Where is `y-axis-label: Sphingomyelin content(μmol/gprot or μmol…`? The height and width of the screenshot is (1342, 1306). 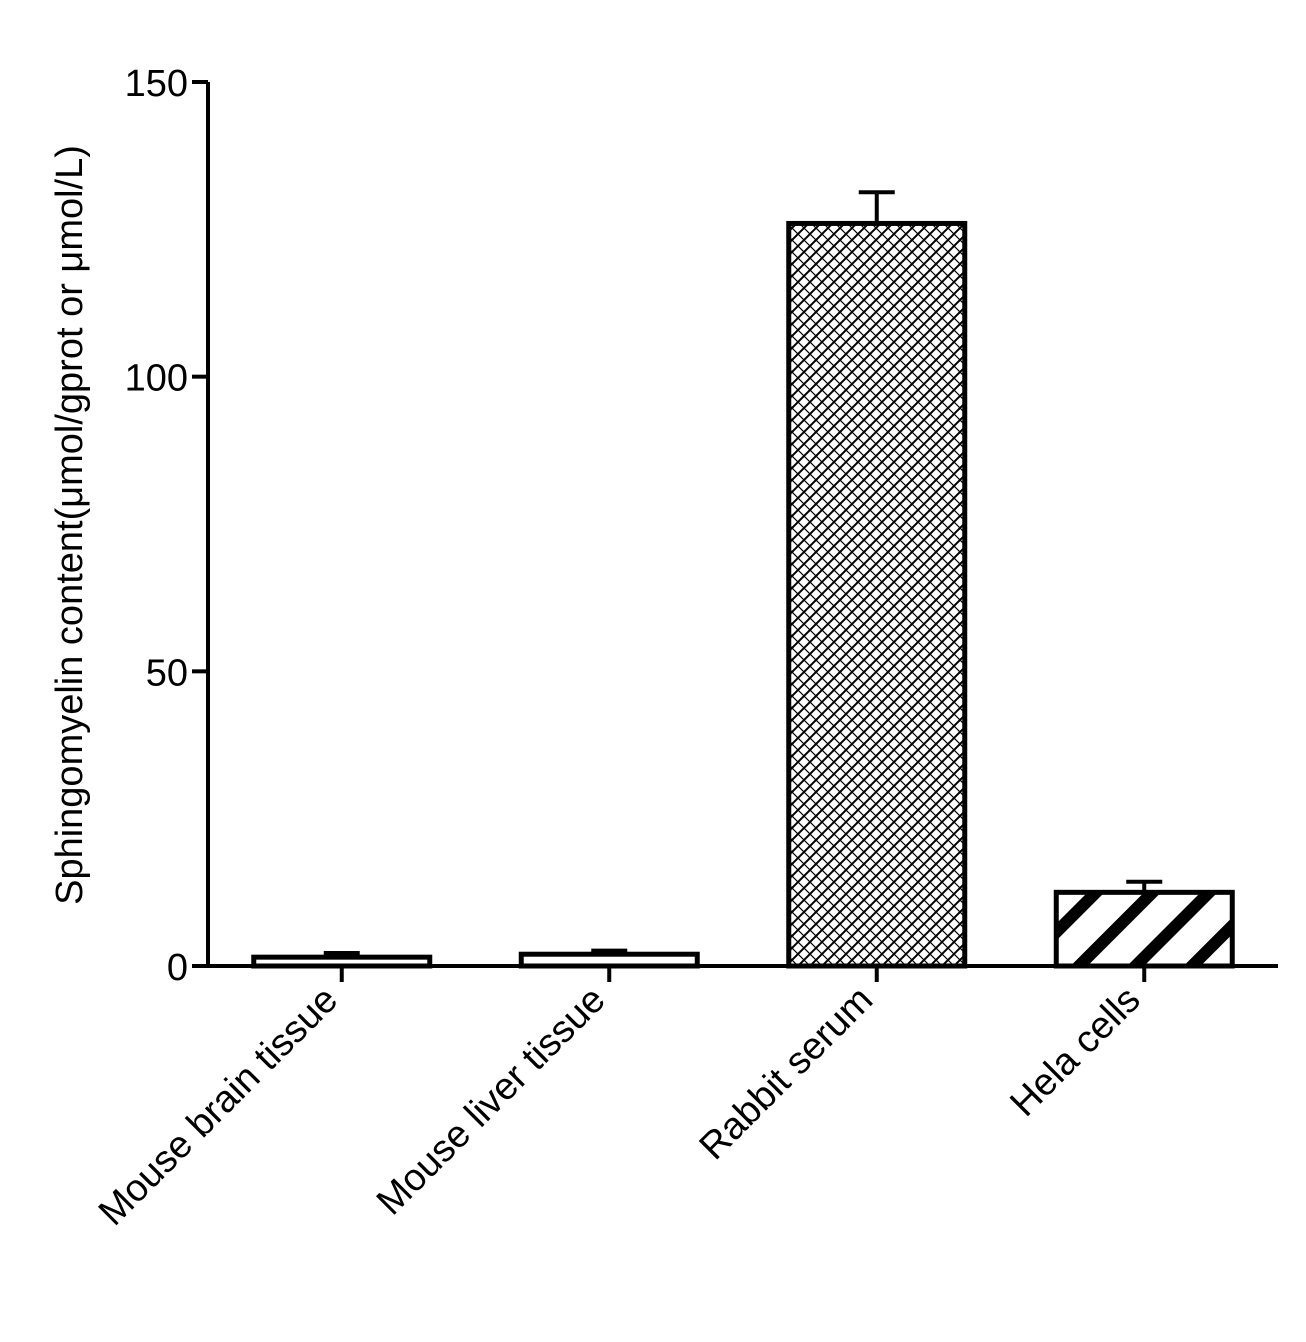
y-axis-label: Sphingomyelin content(μmol/gprot or μmol… is located at coordinates (70, 525).